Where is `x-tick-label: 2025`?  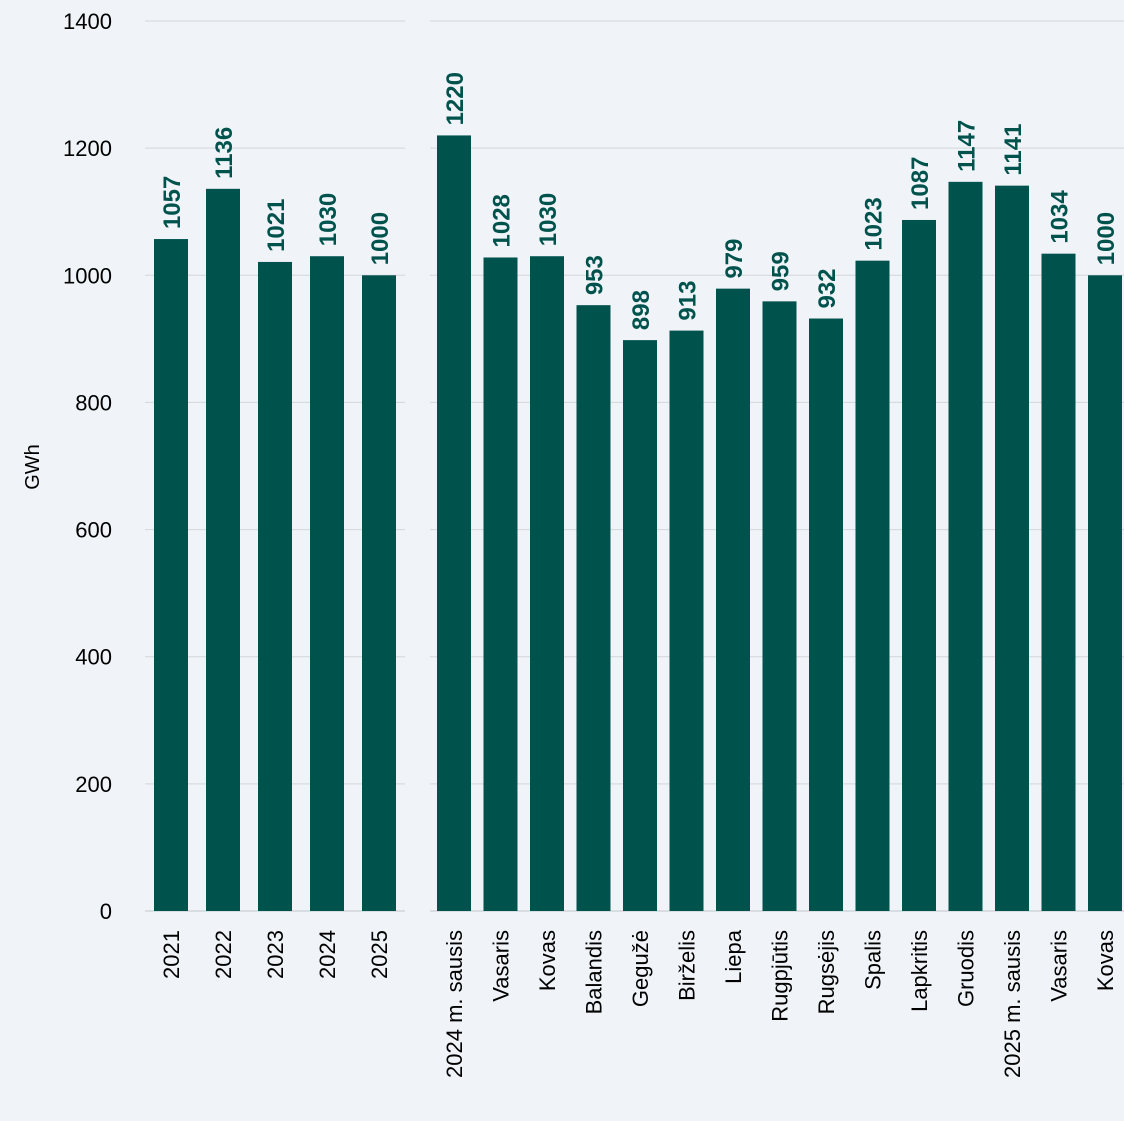
x-tick-label: 2025 is located at coordinates (379, 954).